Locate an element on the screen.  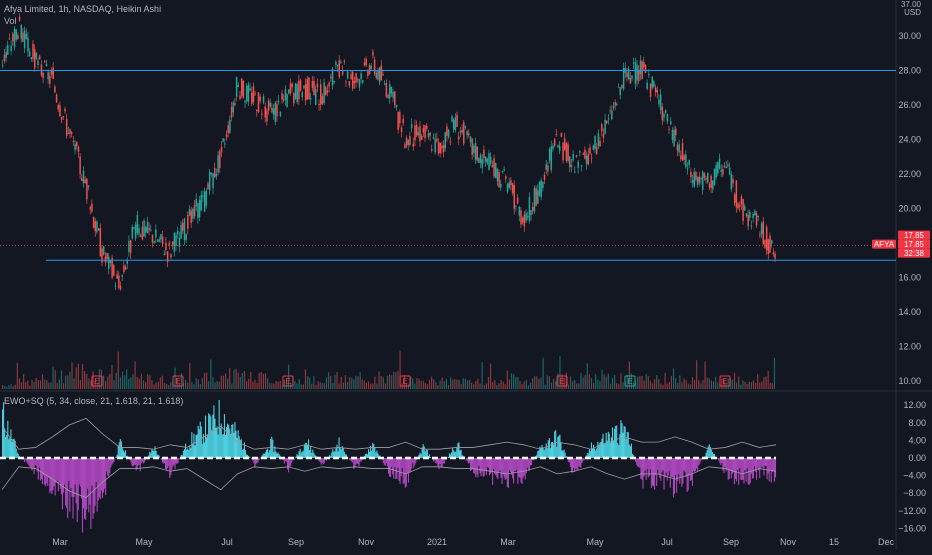
price-tick-label: 14.00 is located at coordinates (909, 312).